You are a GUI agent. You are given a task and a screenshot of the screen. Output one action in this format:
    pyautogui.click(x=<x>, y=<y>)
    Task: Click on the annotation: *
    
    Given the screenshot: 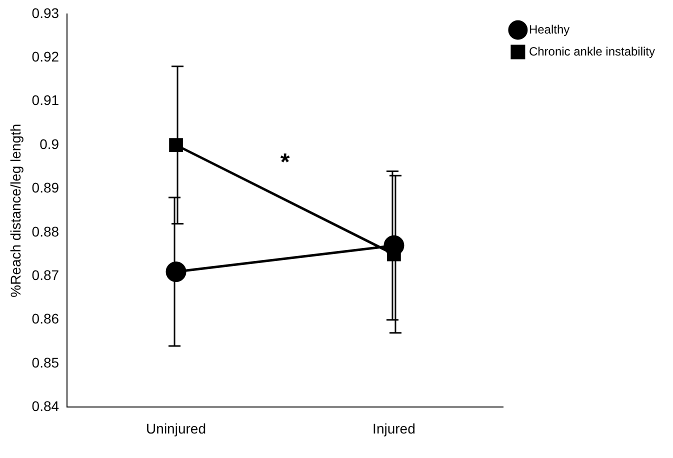 What is the action you would take?
    pyautogui.click(x=285, y=162)
    